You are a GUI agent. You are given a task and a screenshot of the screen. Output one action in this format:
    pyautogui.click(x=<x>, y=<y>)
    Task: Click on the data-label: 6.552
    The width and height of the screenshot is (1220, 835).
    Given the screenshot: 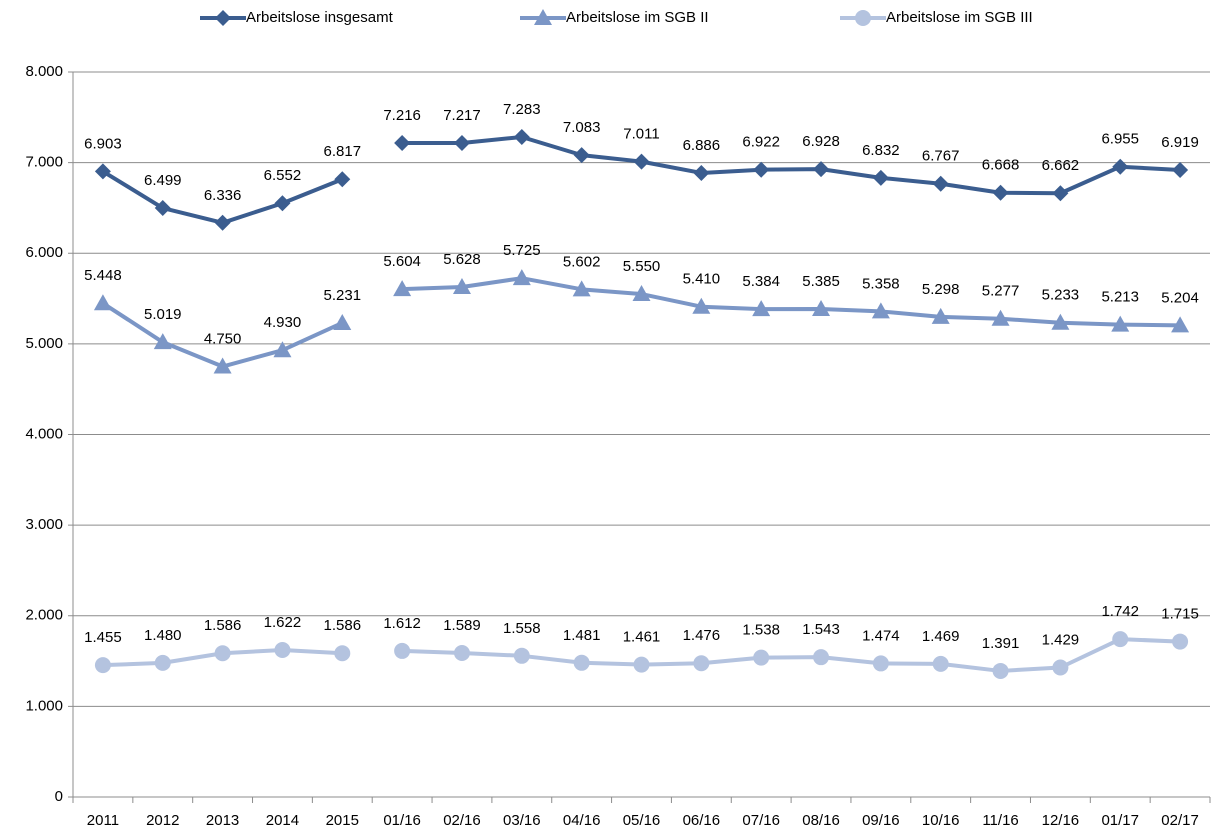 What is the action you would take?
    pyautogui.click(x=283, y=175)
    